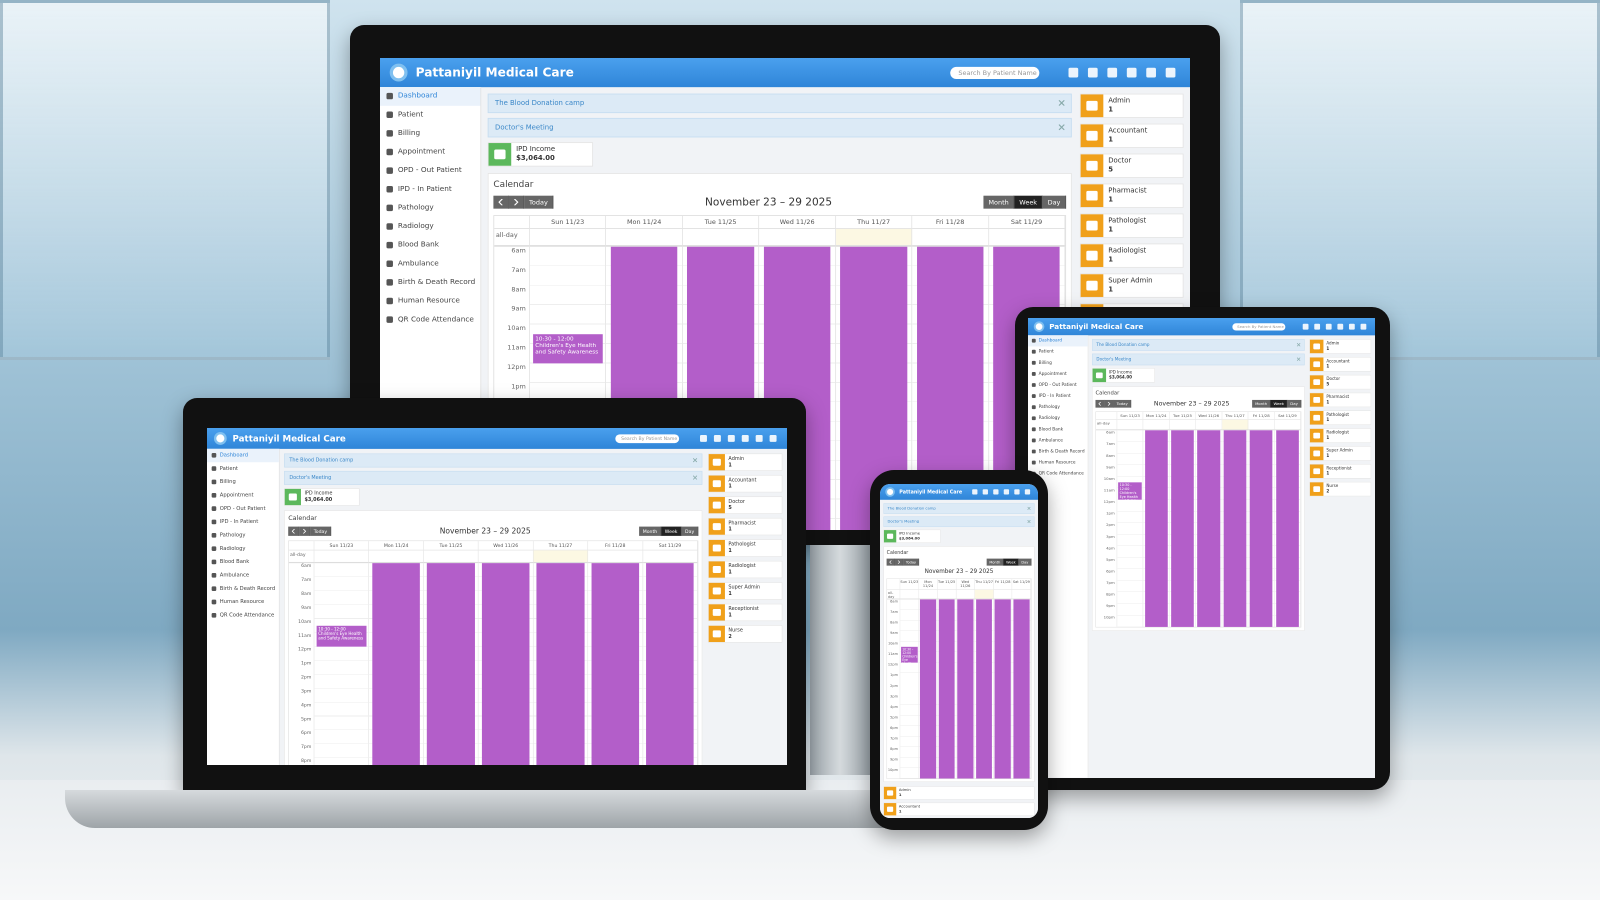 The image size is (1600, 900). Describe the element at coordinates (430, 301) in the screenshot. I see `sidebar-item: Human Resource` at that location.